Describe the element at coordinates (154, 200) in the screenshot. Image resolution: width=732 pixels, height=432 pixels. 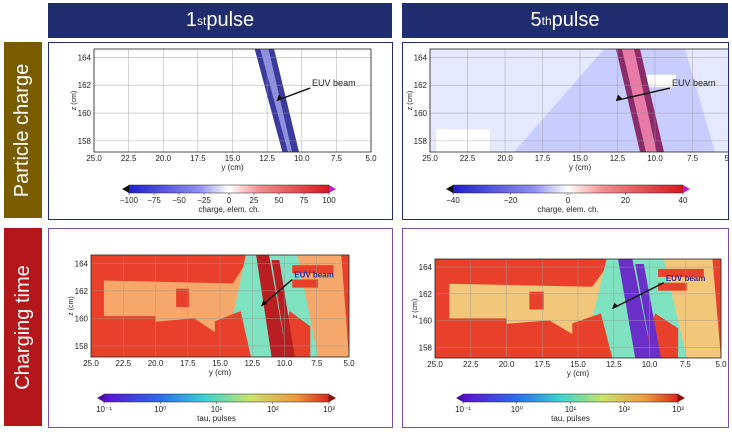
I see `colorbar-tick-label: −75` at that location.